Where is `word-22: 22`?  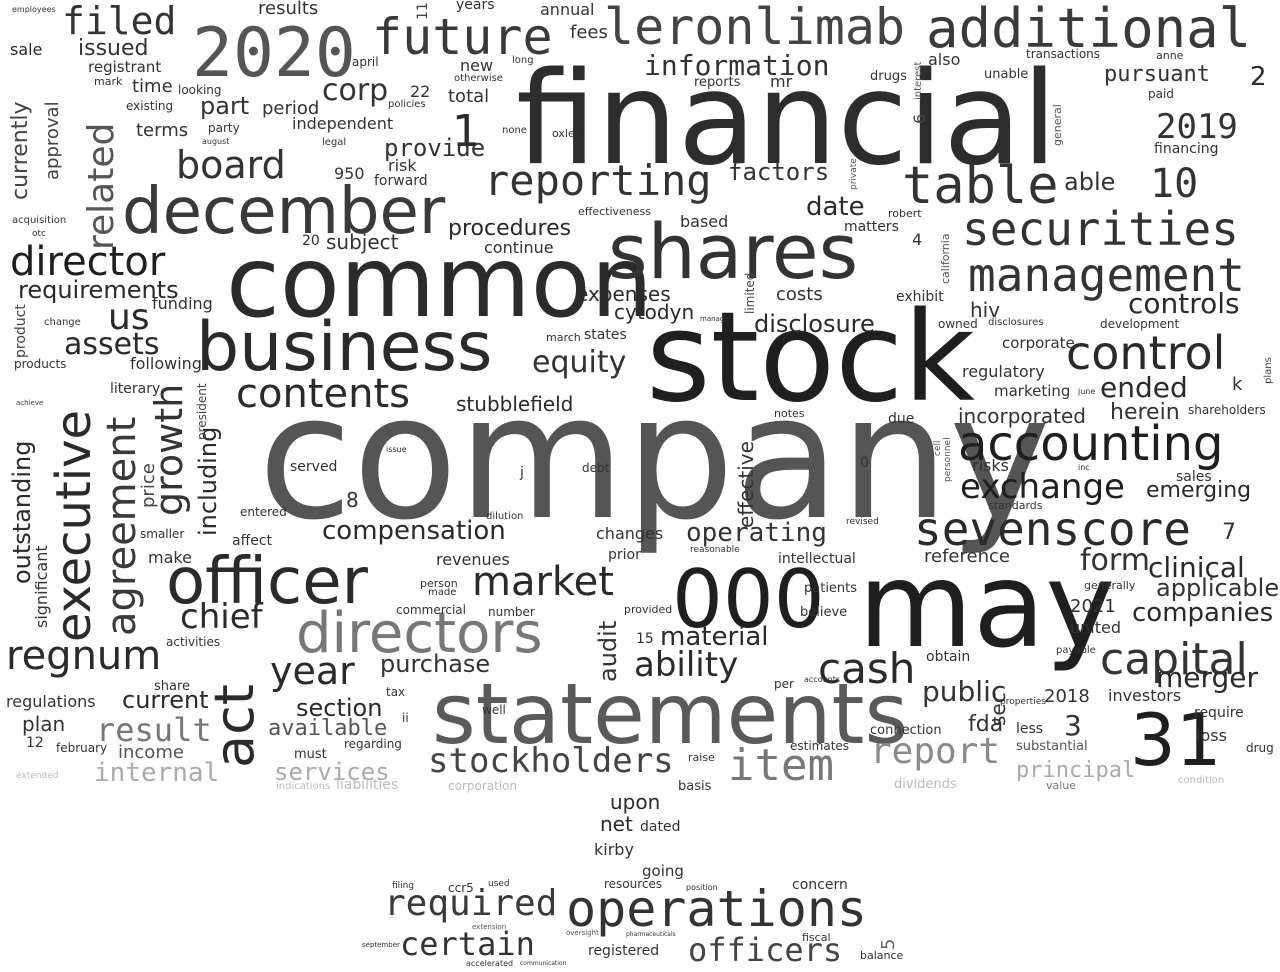
word-22: 22 is located at coordinates (420, 91).